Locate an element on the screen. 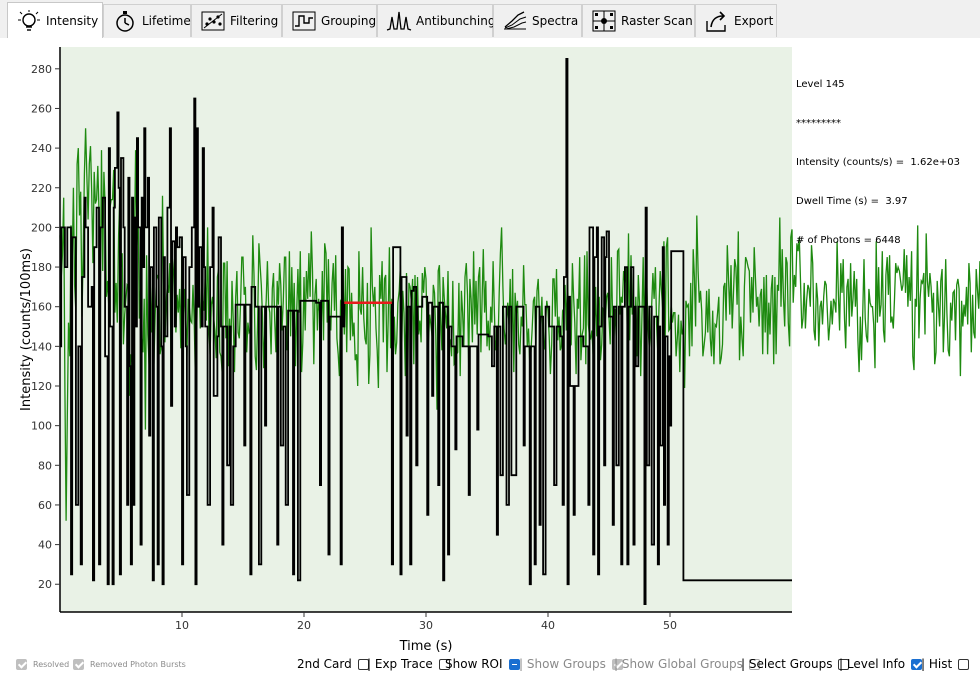  tab-label: Filtering is located at coordinates (254, 21).